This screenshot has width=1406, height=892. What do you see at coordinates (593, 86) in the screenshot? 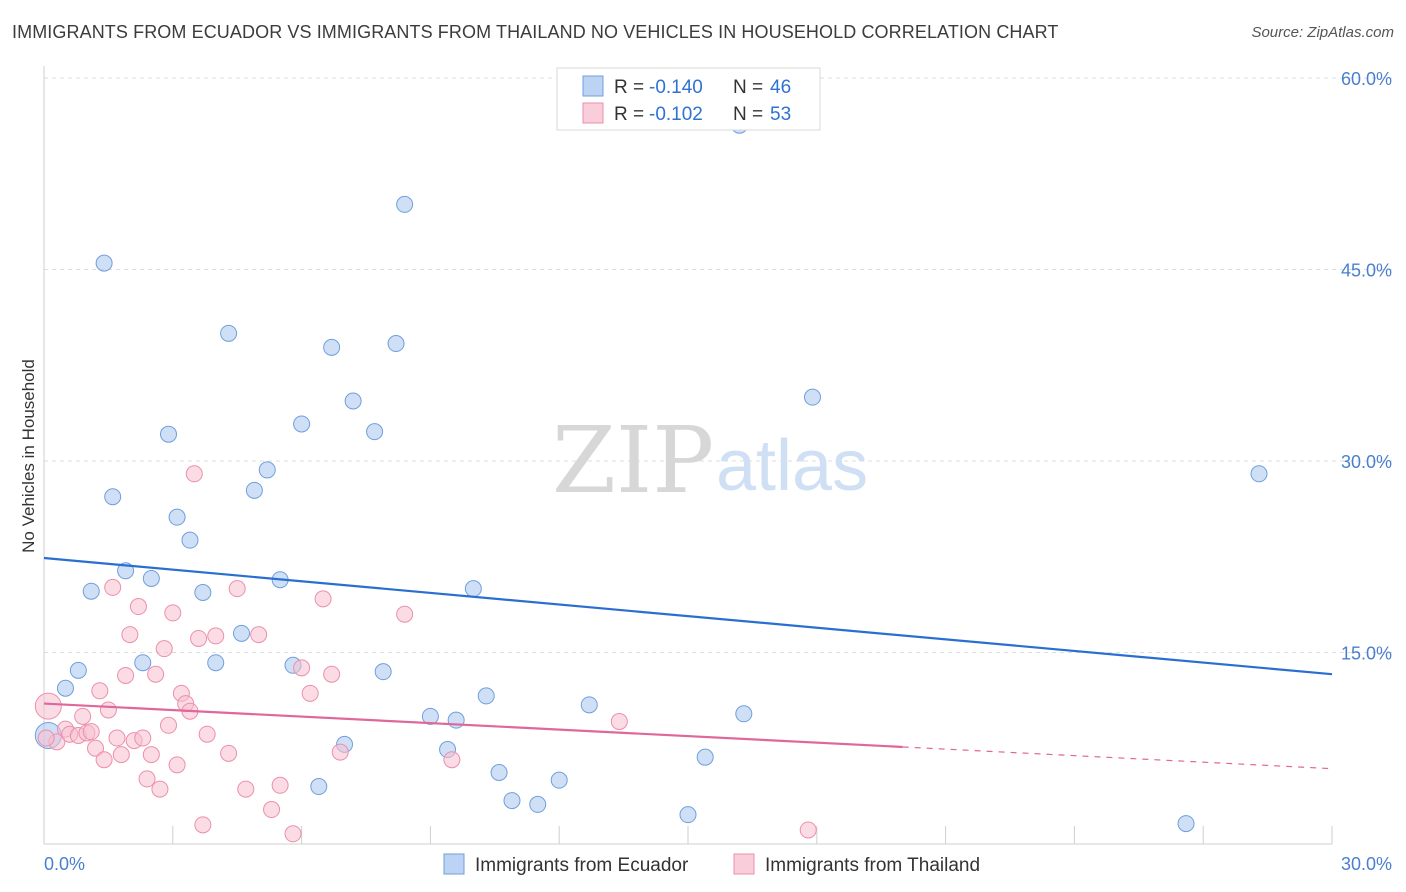
I see `legend-swatch-ecuador` at bounding box center [593, 86].